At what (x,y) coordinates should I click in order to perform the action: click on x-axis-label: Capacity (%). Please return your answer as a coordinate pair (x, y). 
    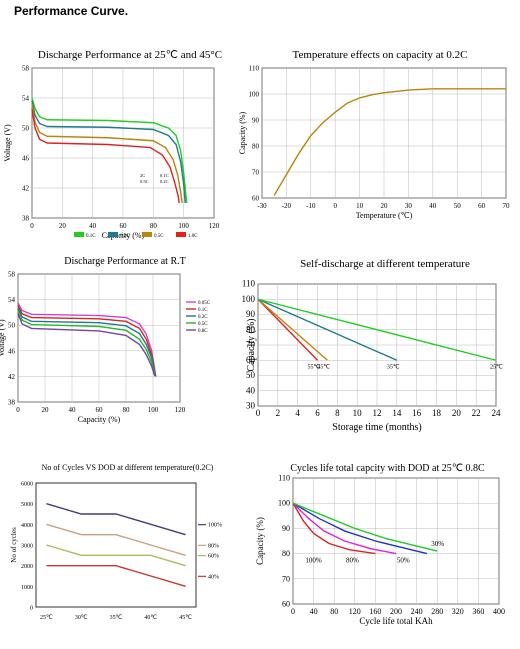
    Looking at the image, I should click on (99, 419).